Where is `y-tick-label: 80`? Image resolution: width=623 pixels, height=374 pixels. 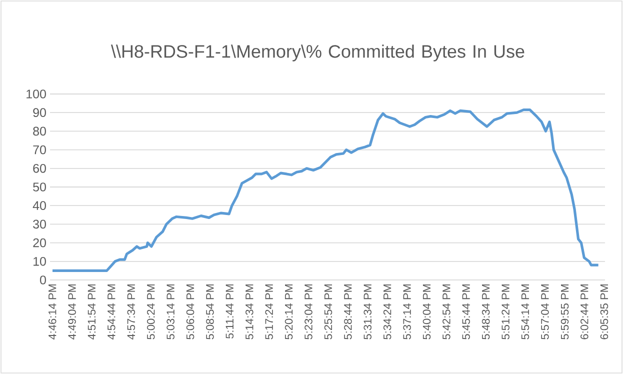
y-tick-label: 80 is located at coordinates (39, 131).